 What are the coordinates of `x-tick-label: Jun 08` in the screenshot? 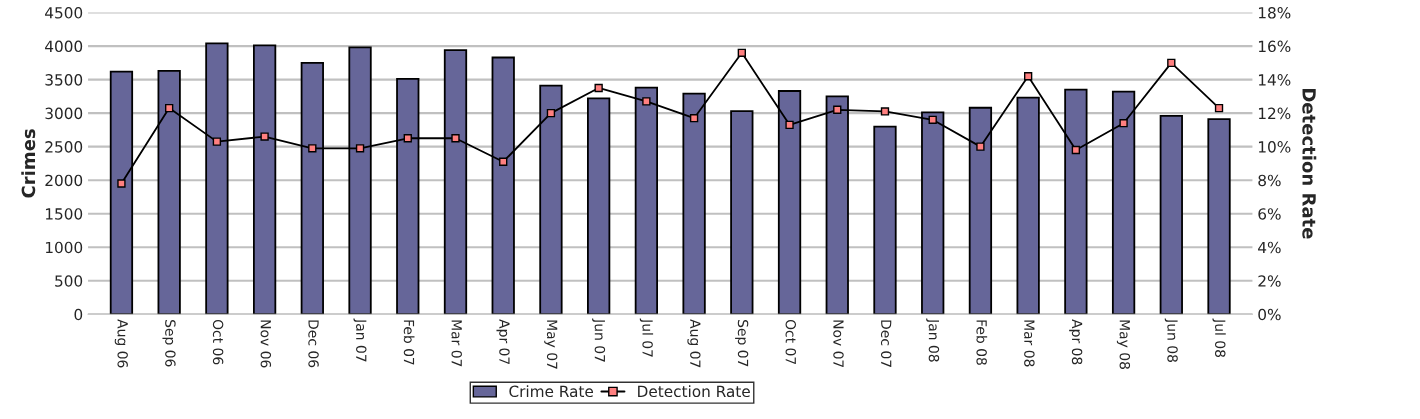 It's located at (1171, 340).